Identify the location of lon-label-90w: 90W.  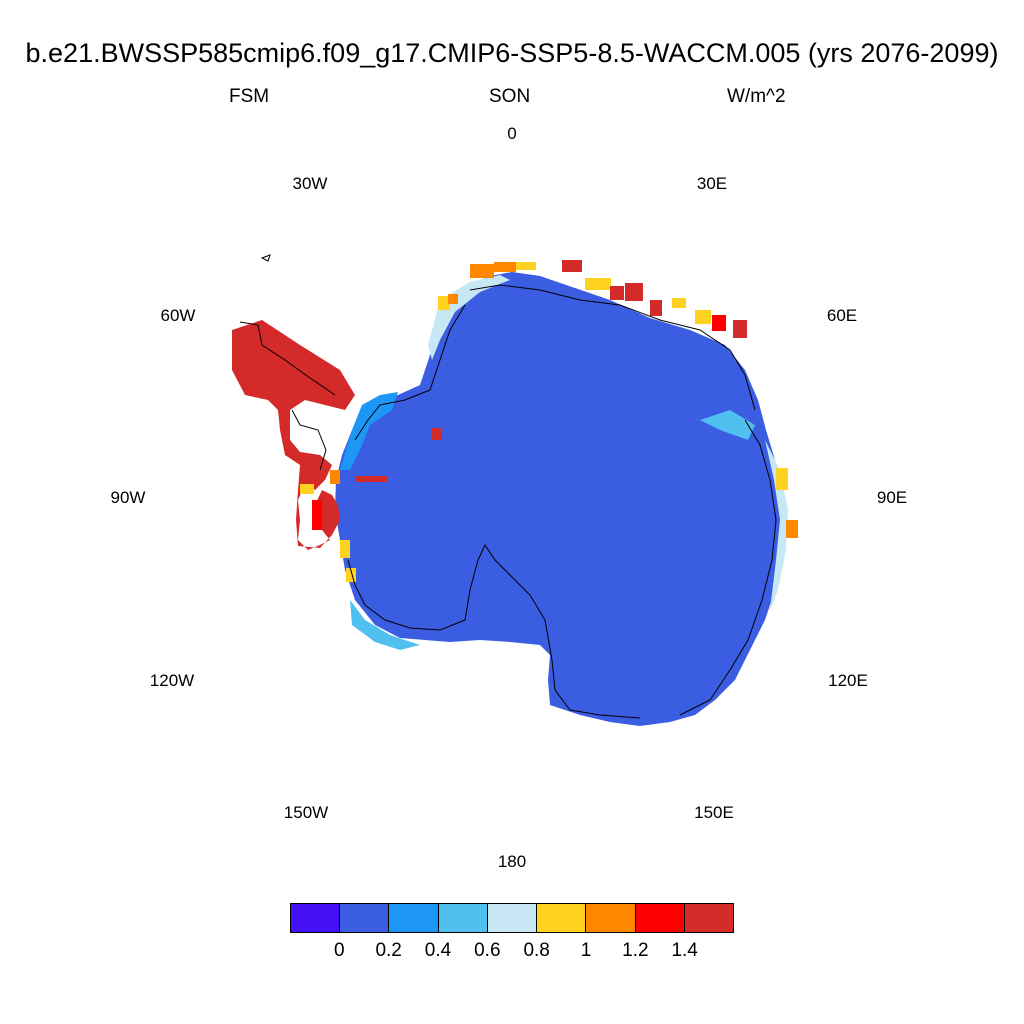
(128, 497).